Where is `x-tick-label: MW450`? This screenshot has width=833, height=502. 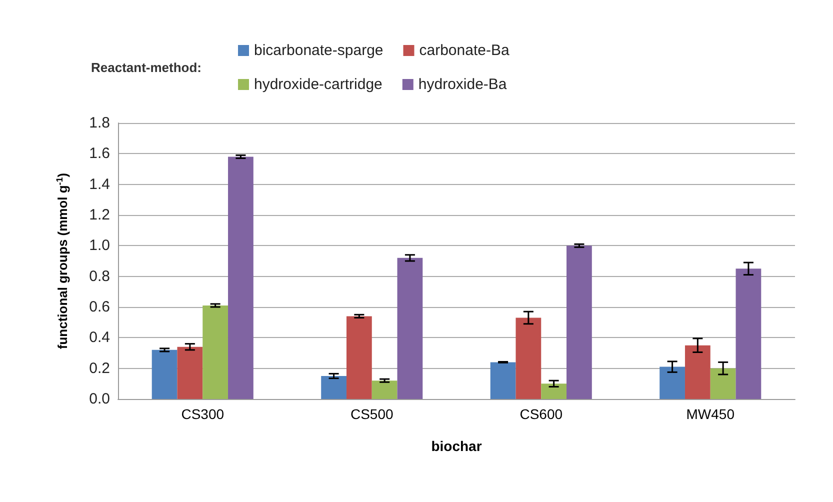 x-tick-label: MW450 is located at coordinates (710, 414).